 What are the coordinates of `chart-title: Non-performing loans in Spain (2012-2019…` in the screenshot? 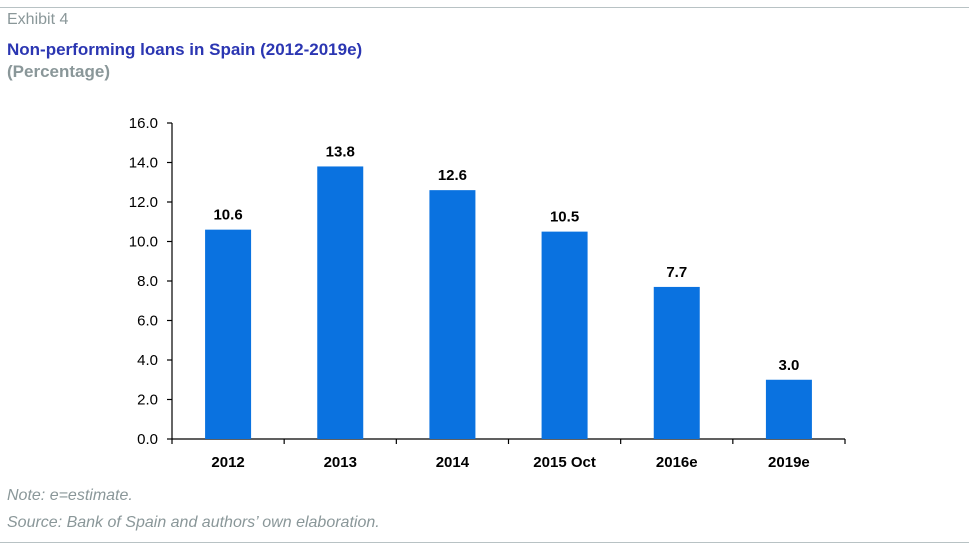 It's located at (185, 49).